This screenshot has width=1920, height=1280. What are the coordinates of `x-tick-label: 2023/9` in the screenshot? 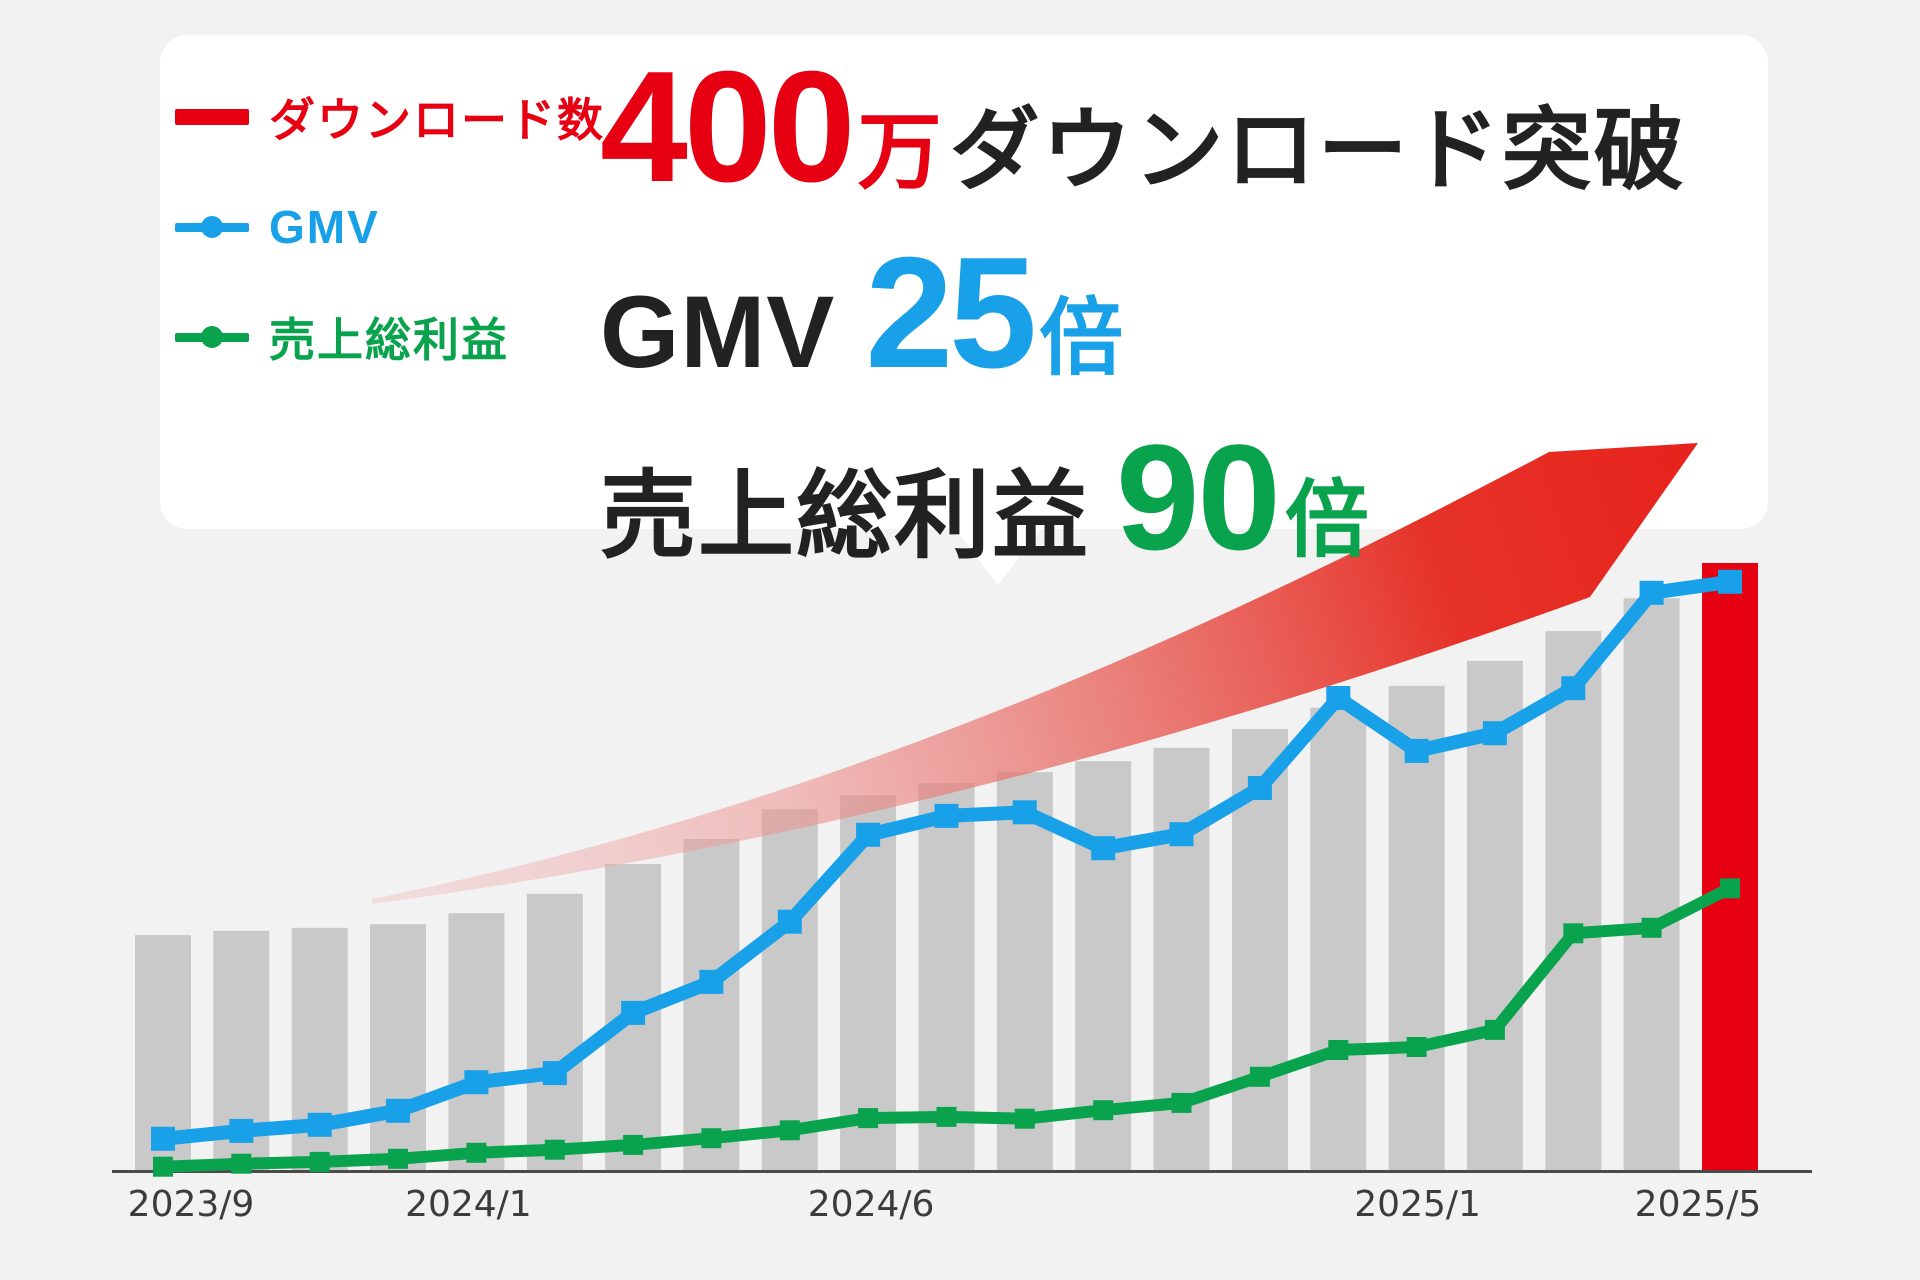 It's located at (191, 1204).